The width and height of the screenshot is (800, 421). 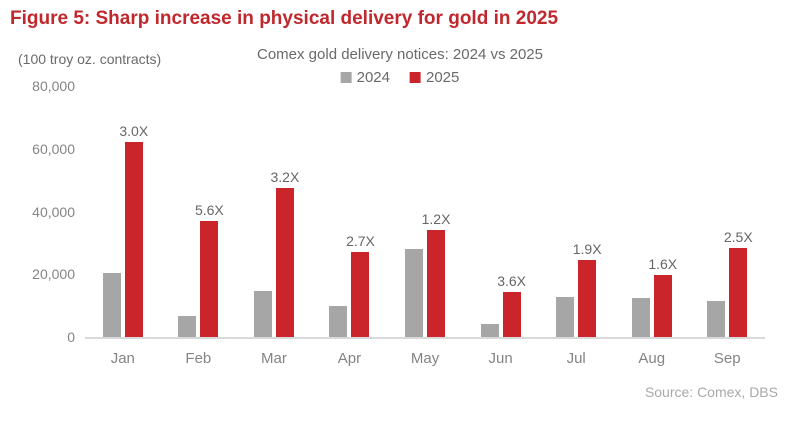 What do you see at coordinates (209, 209) in the screenshot?
I see `ratio-label: 5.6X` at bounding box center [209, 209].